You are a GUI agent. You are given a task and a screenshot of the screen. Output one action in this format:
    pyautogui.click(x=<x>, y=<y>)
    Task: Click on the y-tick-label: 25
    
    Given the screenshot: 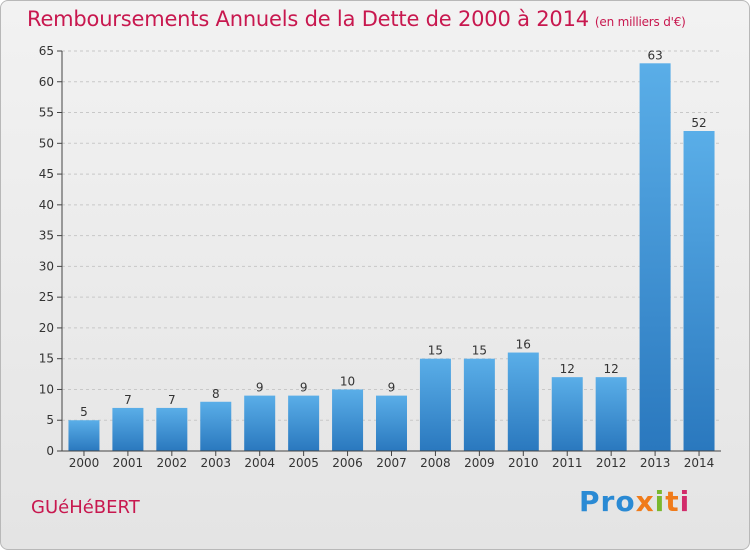 What is the action you would take?
    pyautogui.click(x=46, y=297)
    